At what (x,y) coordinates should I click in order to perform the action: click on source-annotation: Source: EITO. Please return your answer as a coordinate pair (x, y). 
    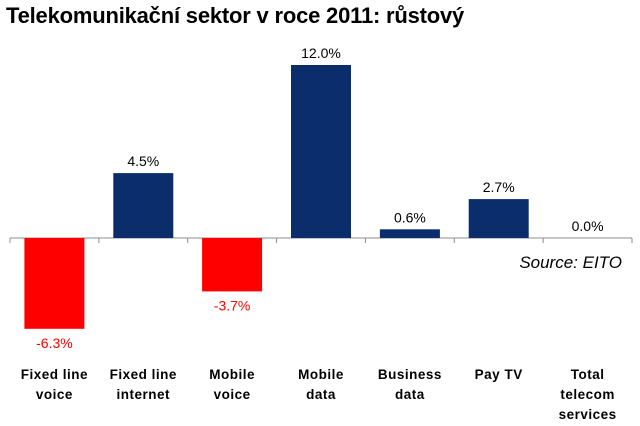
    Looking at the image, I should click on (570, 262).